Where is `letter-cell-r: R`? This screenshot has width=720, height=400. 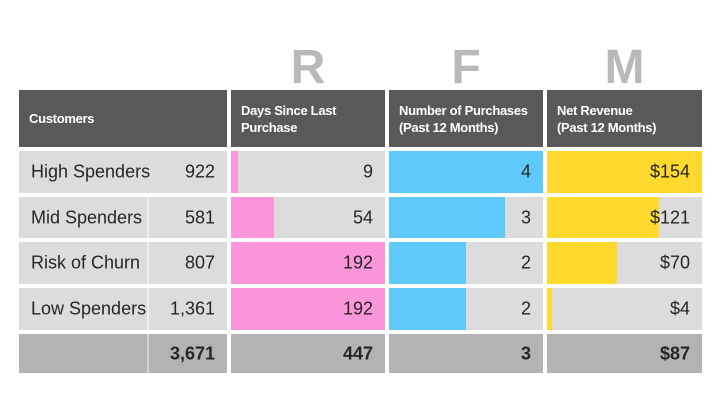 letter-cell-r: R is located at coordinates (308, 64).